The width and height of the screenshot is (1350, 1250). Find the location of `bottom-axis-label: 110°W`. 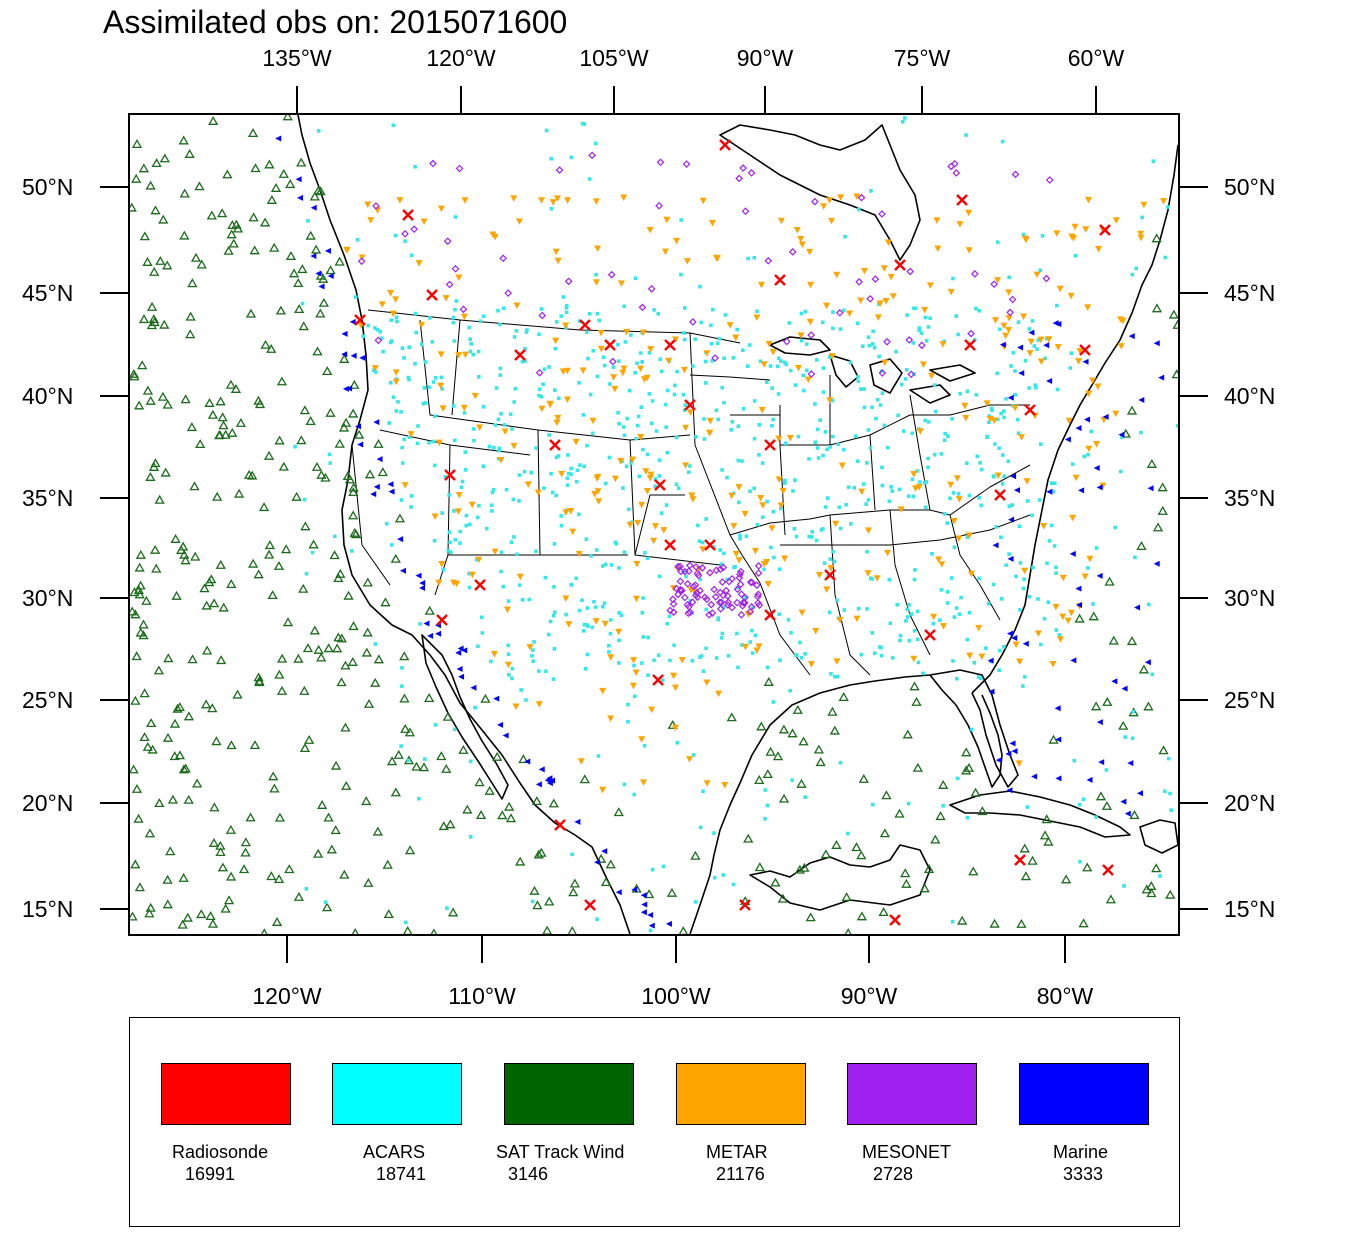

bottom-axis-label: 110°W is located at coordinates (482, 996).